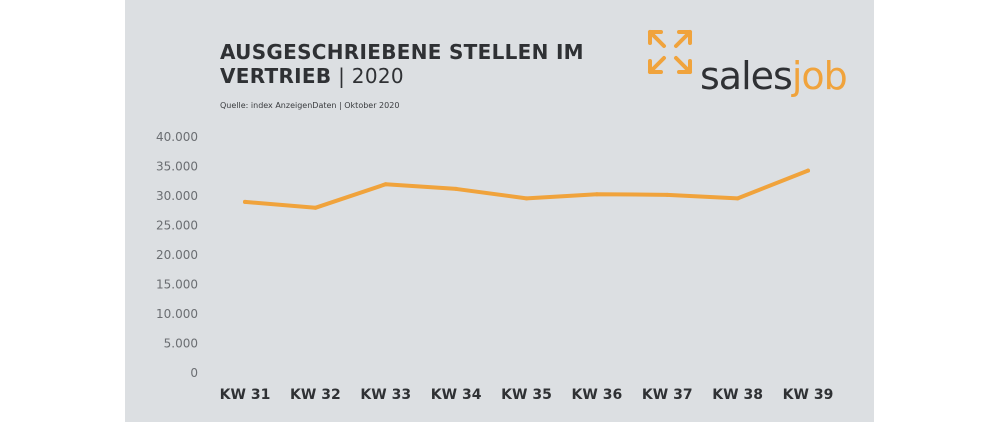 This screenshot has width=1000, height=422. I want to click on x-tick-label: KW 37, so click(667, 395).